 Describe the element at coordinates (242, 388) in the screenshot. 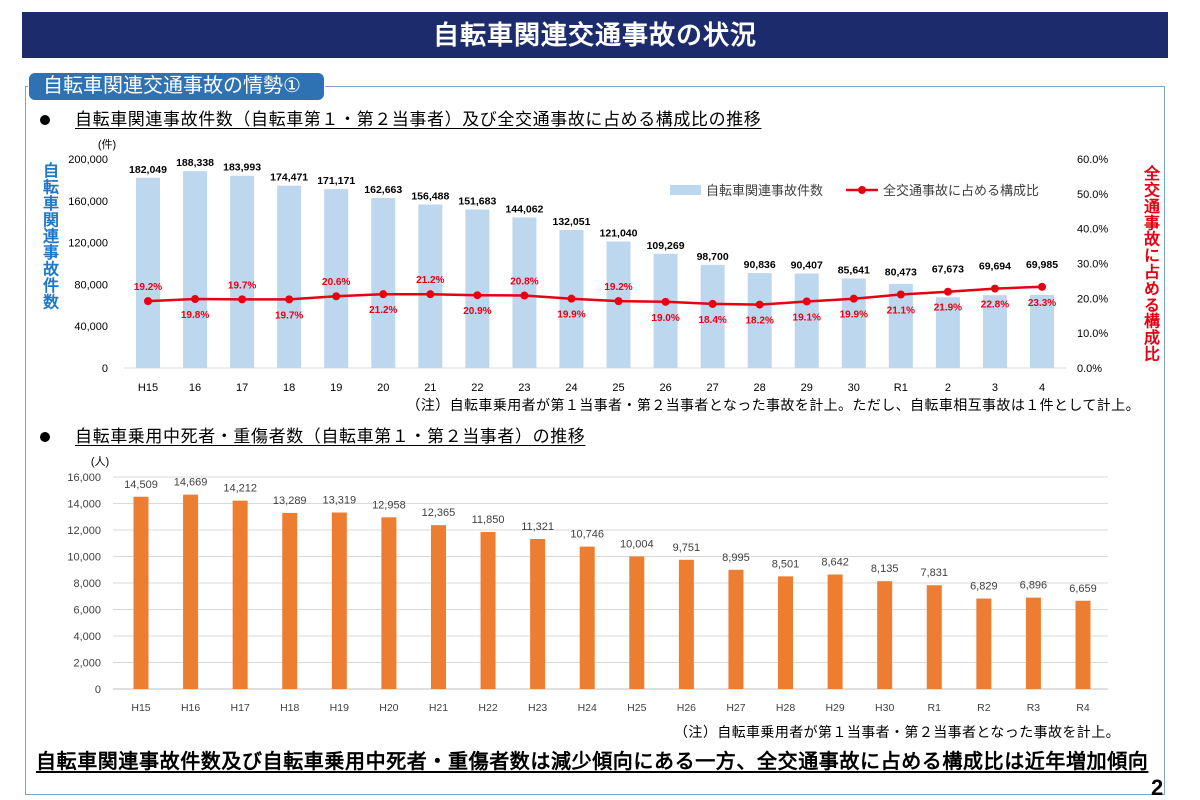

I see `x-tick-label: 17` at that location.